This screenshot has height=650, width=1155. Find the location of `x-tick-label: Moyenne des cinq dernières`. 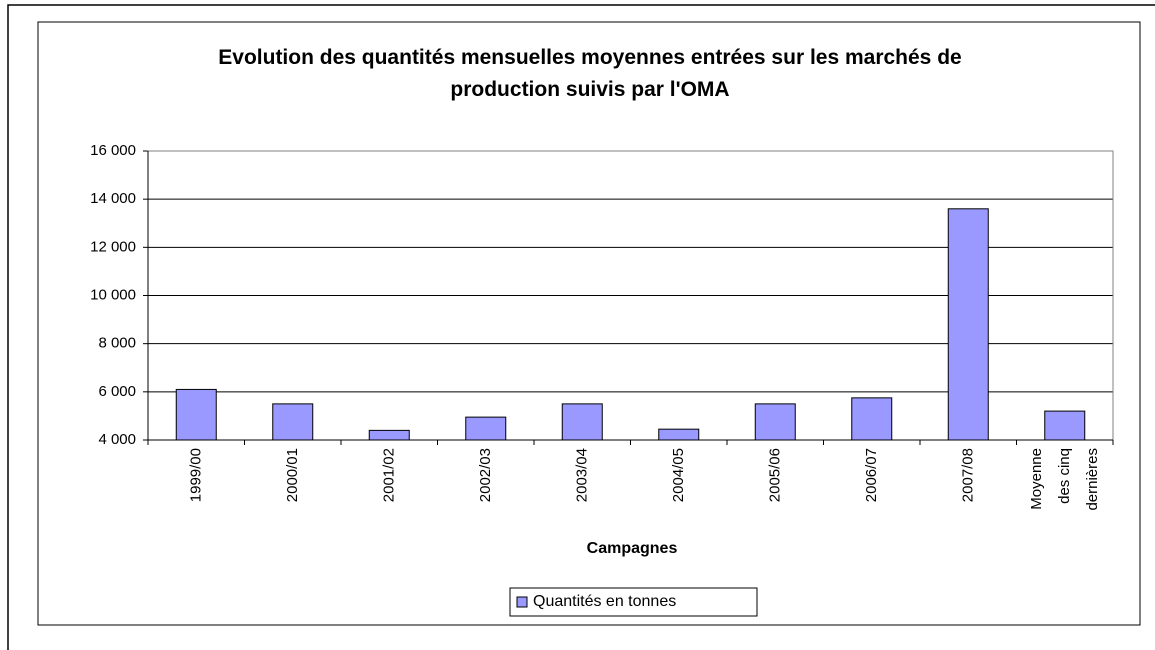

x-tick-label: Moyenne des cinq dernières is located at coordinates (1064, 479).